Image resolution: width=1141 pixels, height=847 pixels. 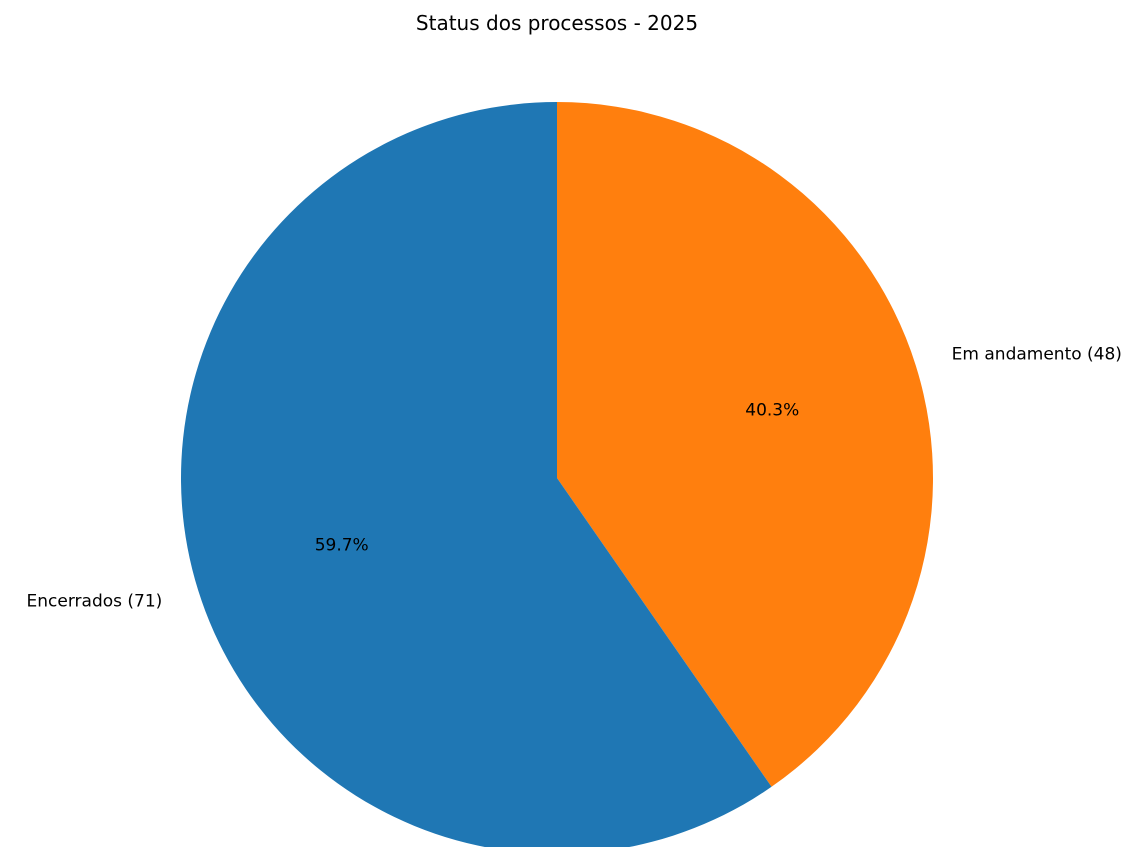 I want to click on pie-slice-label-2: Encerrados (71), so click(x=95, y=602).